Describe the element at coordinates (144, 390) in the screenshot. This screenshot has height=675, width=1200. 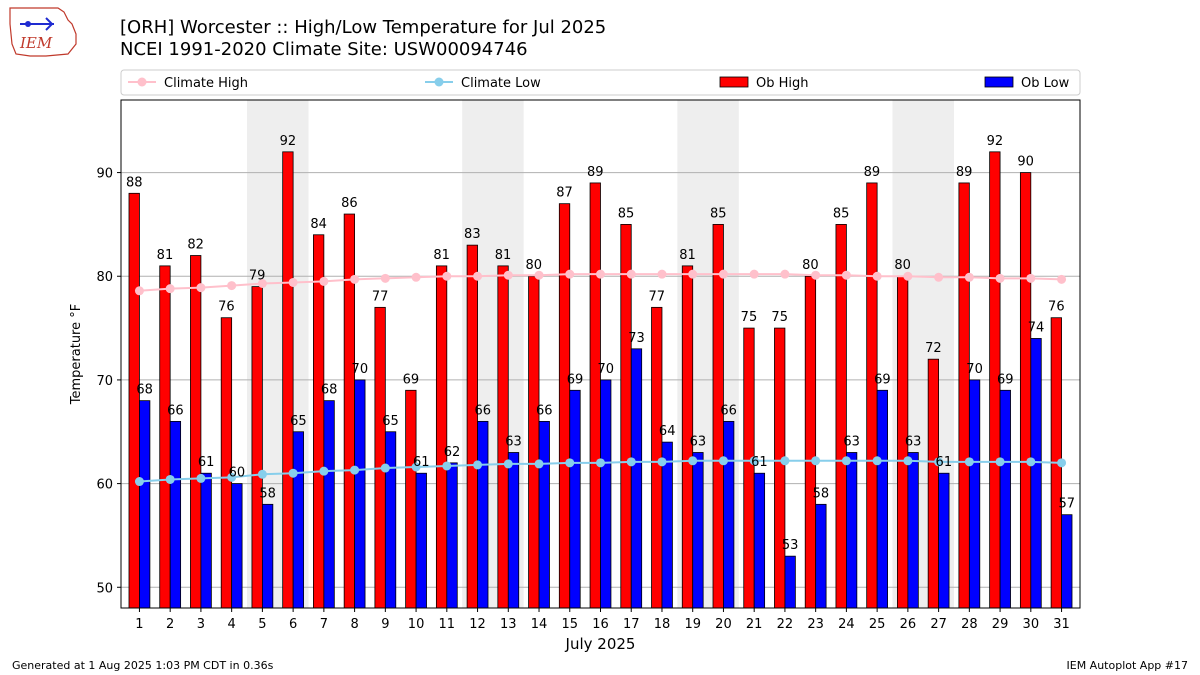
I see `ob-low-bar-label: 68` at that location.